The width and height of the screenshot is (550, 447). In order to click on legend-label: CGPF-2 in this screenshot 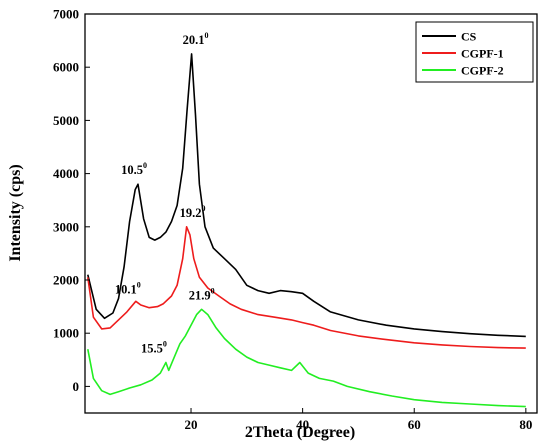, I will do `click(482, 71)`.